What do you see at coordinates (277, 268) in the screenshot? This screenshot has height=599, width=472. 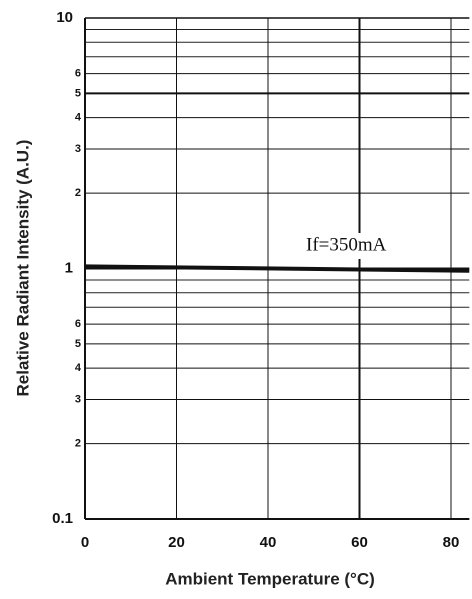 I see `data-line` at bounding box center [277, 268].